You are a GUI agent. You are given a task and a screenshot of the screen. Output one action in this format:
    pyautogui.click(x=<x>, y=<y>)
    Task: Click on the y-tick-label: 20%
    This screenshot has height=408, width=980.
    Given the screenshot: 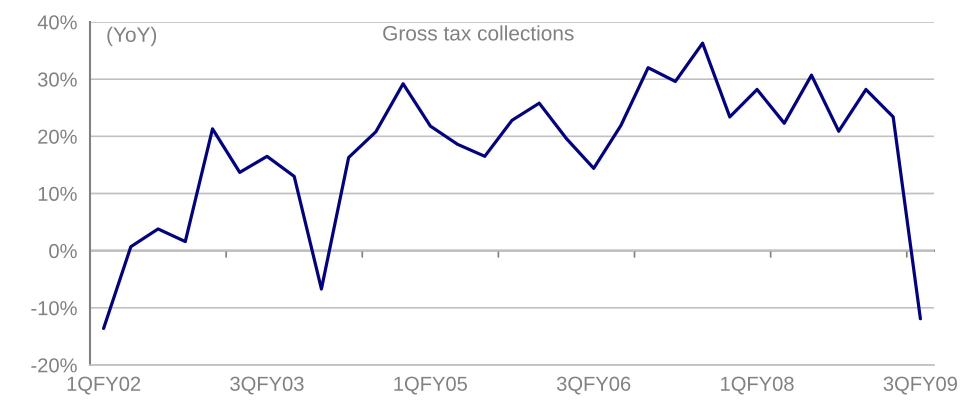 What is the action you would take?
    pyautogui.click(x=57, y=137)
    